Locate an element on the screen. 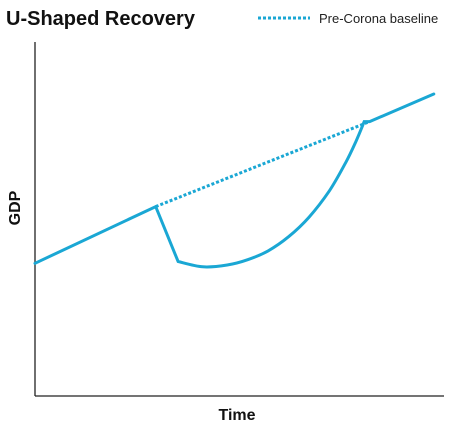 This screenshot has width=463, height=424. legend: Pre-Corona baseline is located at coordinates (348, 18).